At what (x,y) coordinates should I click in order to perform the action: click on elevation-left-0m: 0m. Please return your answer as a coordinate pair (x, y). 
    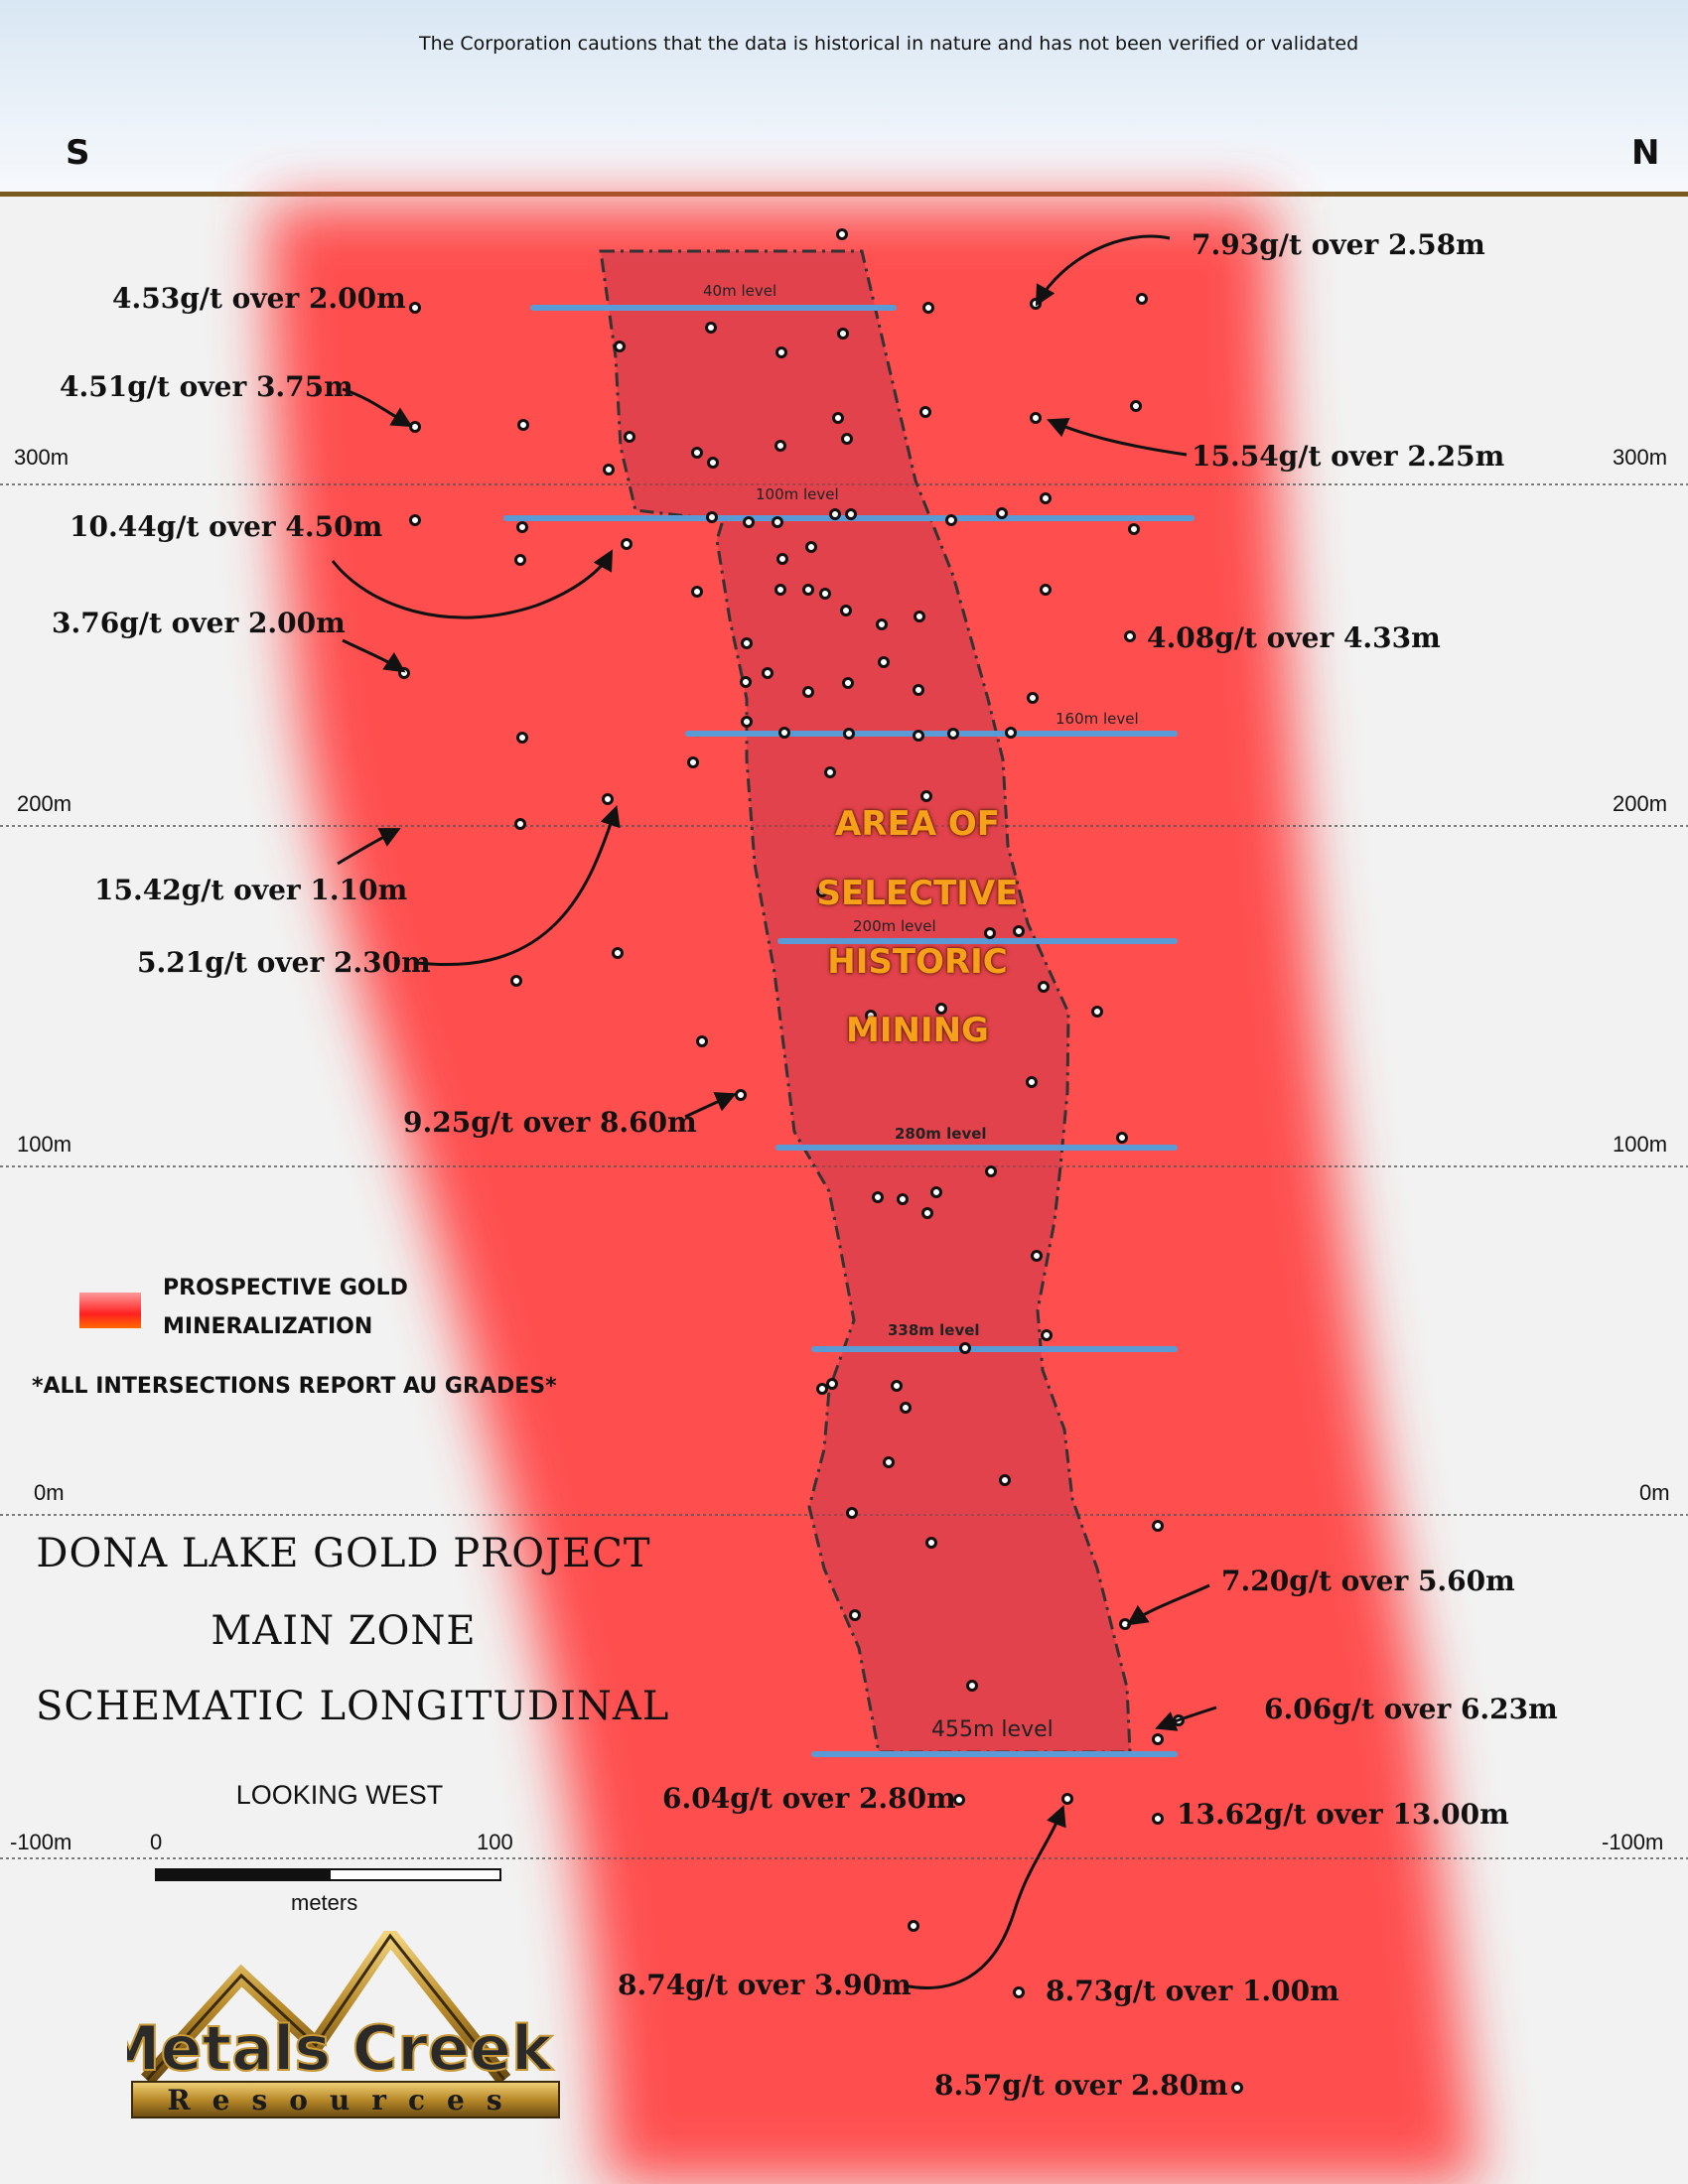
    Looking at the image, I should click on (49, 1492).